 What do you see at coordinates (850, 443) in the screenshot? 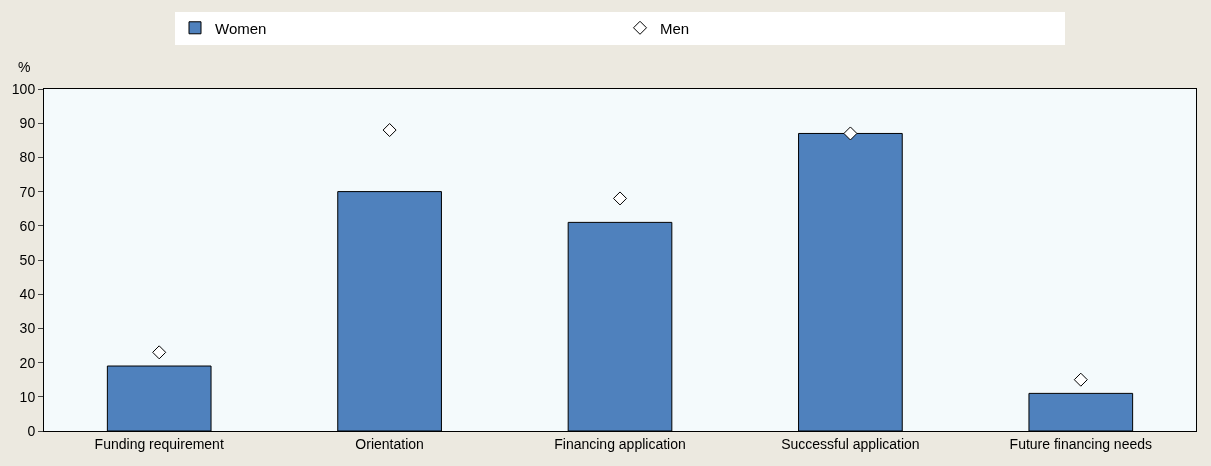
I see `x-tick-label: Successful application` at bounding box center [850, 443].